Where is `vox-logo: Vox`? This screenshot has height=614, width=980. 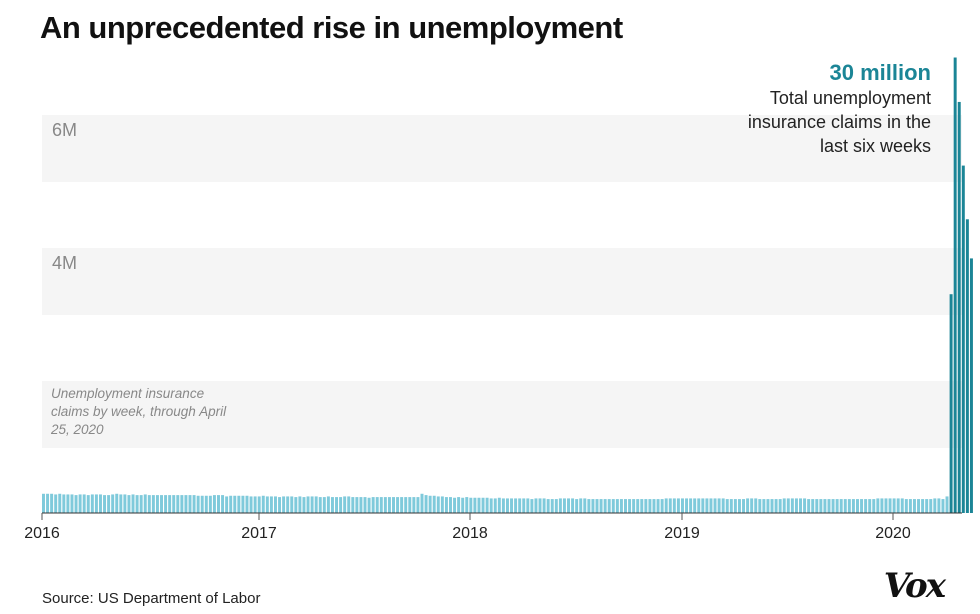 vox-logo: Vox is located at coordinates (914, 586).